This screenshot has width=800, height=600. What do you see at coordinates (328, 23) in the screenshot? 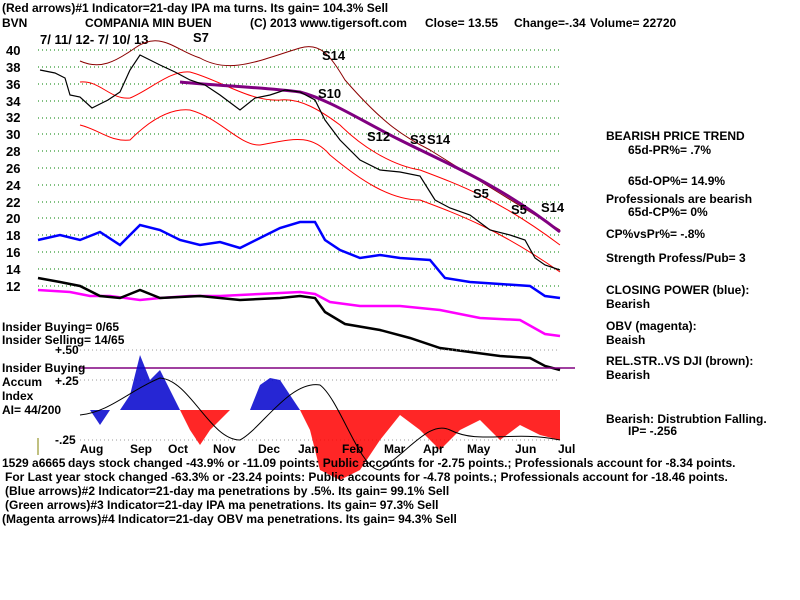
I see `copyright: (C) 2013 www.tigersoft.com` at bounding box center [328, 23].